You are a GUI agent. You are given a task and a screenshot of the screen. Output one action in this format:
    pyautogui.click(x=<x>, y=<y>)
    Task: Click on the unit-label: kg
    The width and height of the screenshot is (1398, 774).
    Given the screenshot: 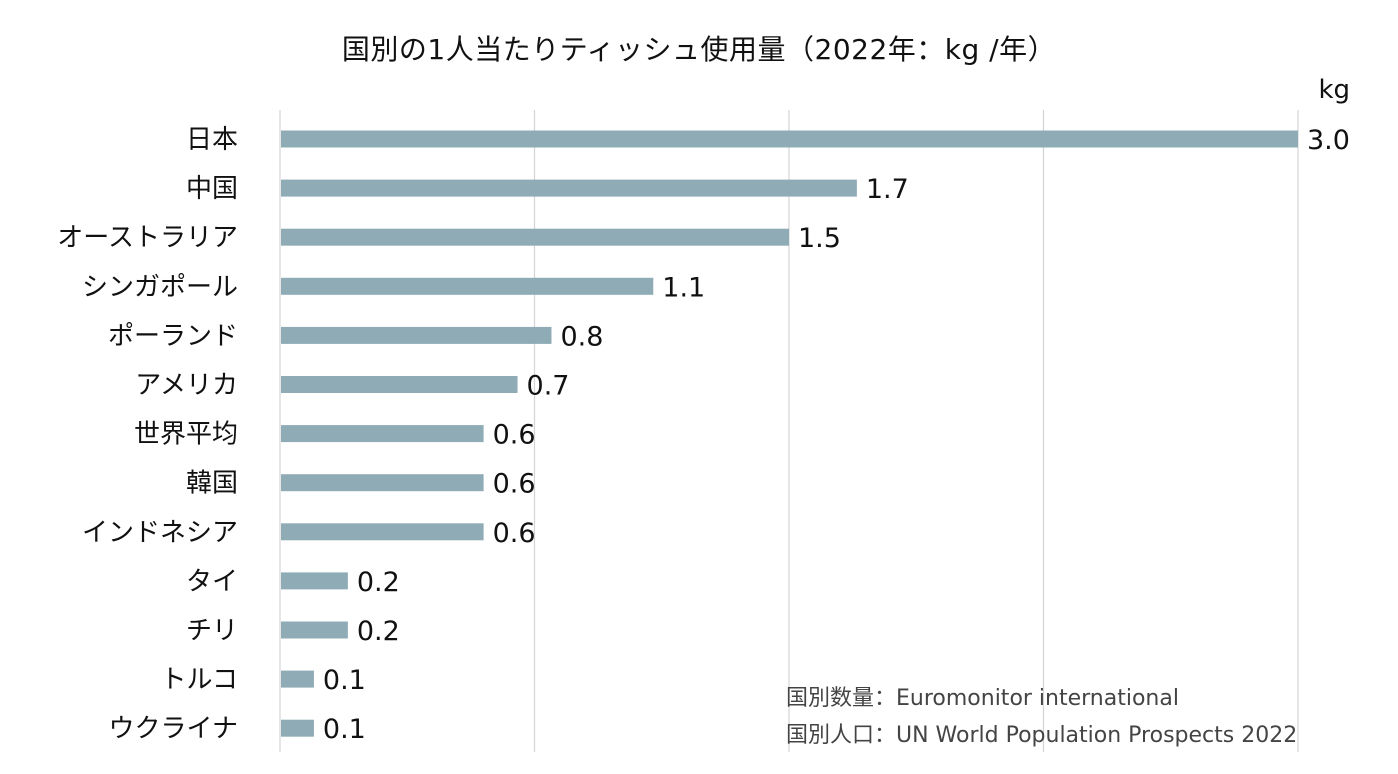 What is the action you would take?
    pyautogui.click(x=1334, y=90)
    